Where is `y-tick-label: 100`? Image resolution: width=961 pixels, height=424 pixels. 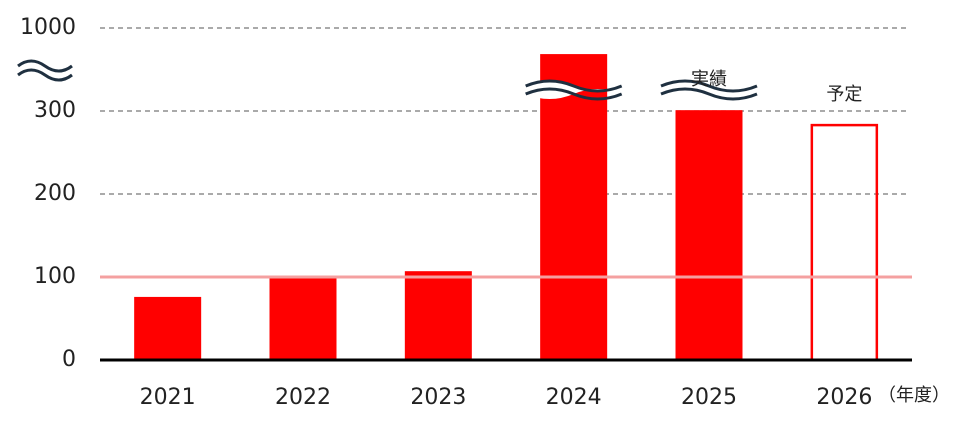
y-tick-label: 100 is located at coordinates (55, 276).